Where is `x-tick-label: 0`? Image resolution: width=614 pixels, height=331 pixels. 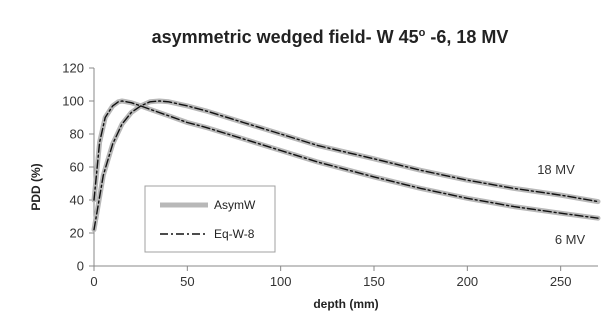
x-tick-label: 0 is located at coordinates (93, 281).